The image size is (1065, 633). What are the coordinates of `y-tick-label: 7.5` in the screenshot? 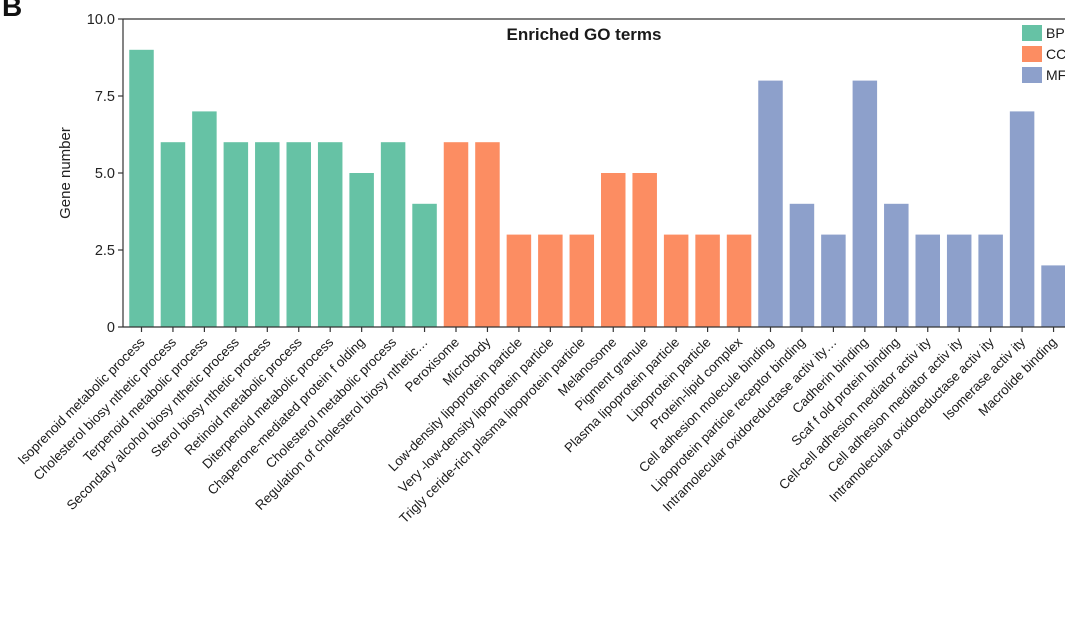 It's located at (105, 97).